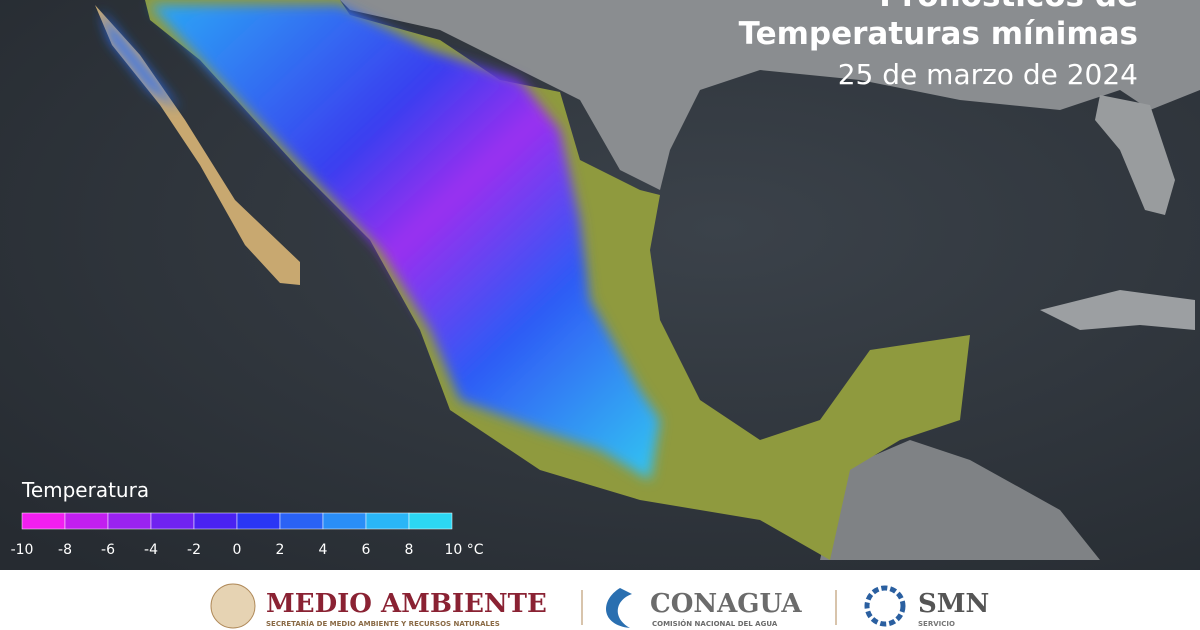  I want to click on legend-tick-label: 0, so click(237, 550).